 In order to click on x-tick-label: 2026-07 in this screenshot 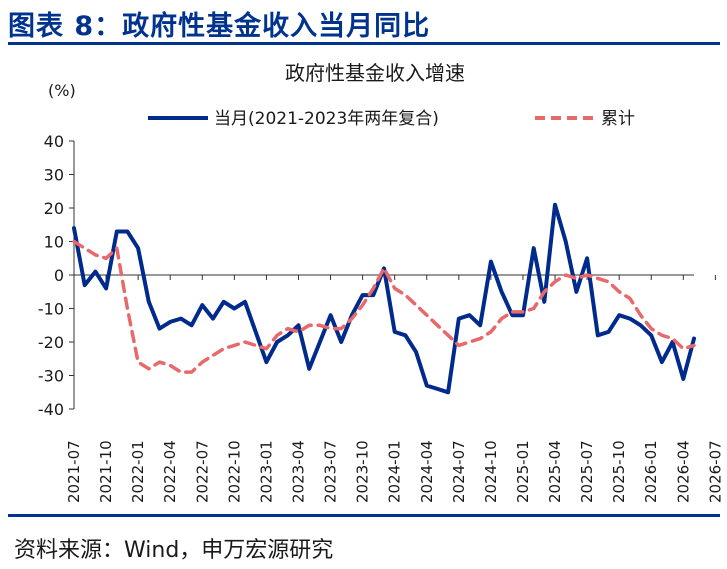, I will do `click(715, 471)`.